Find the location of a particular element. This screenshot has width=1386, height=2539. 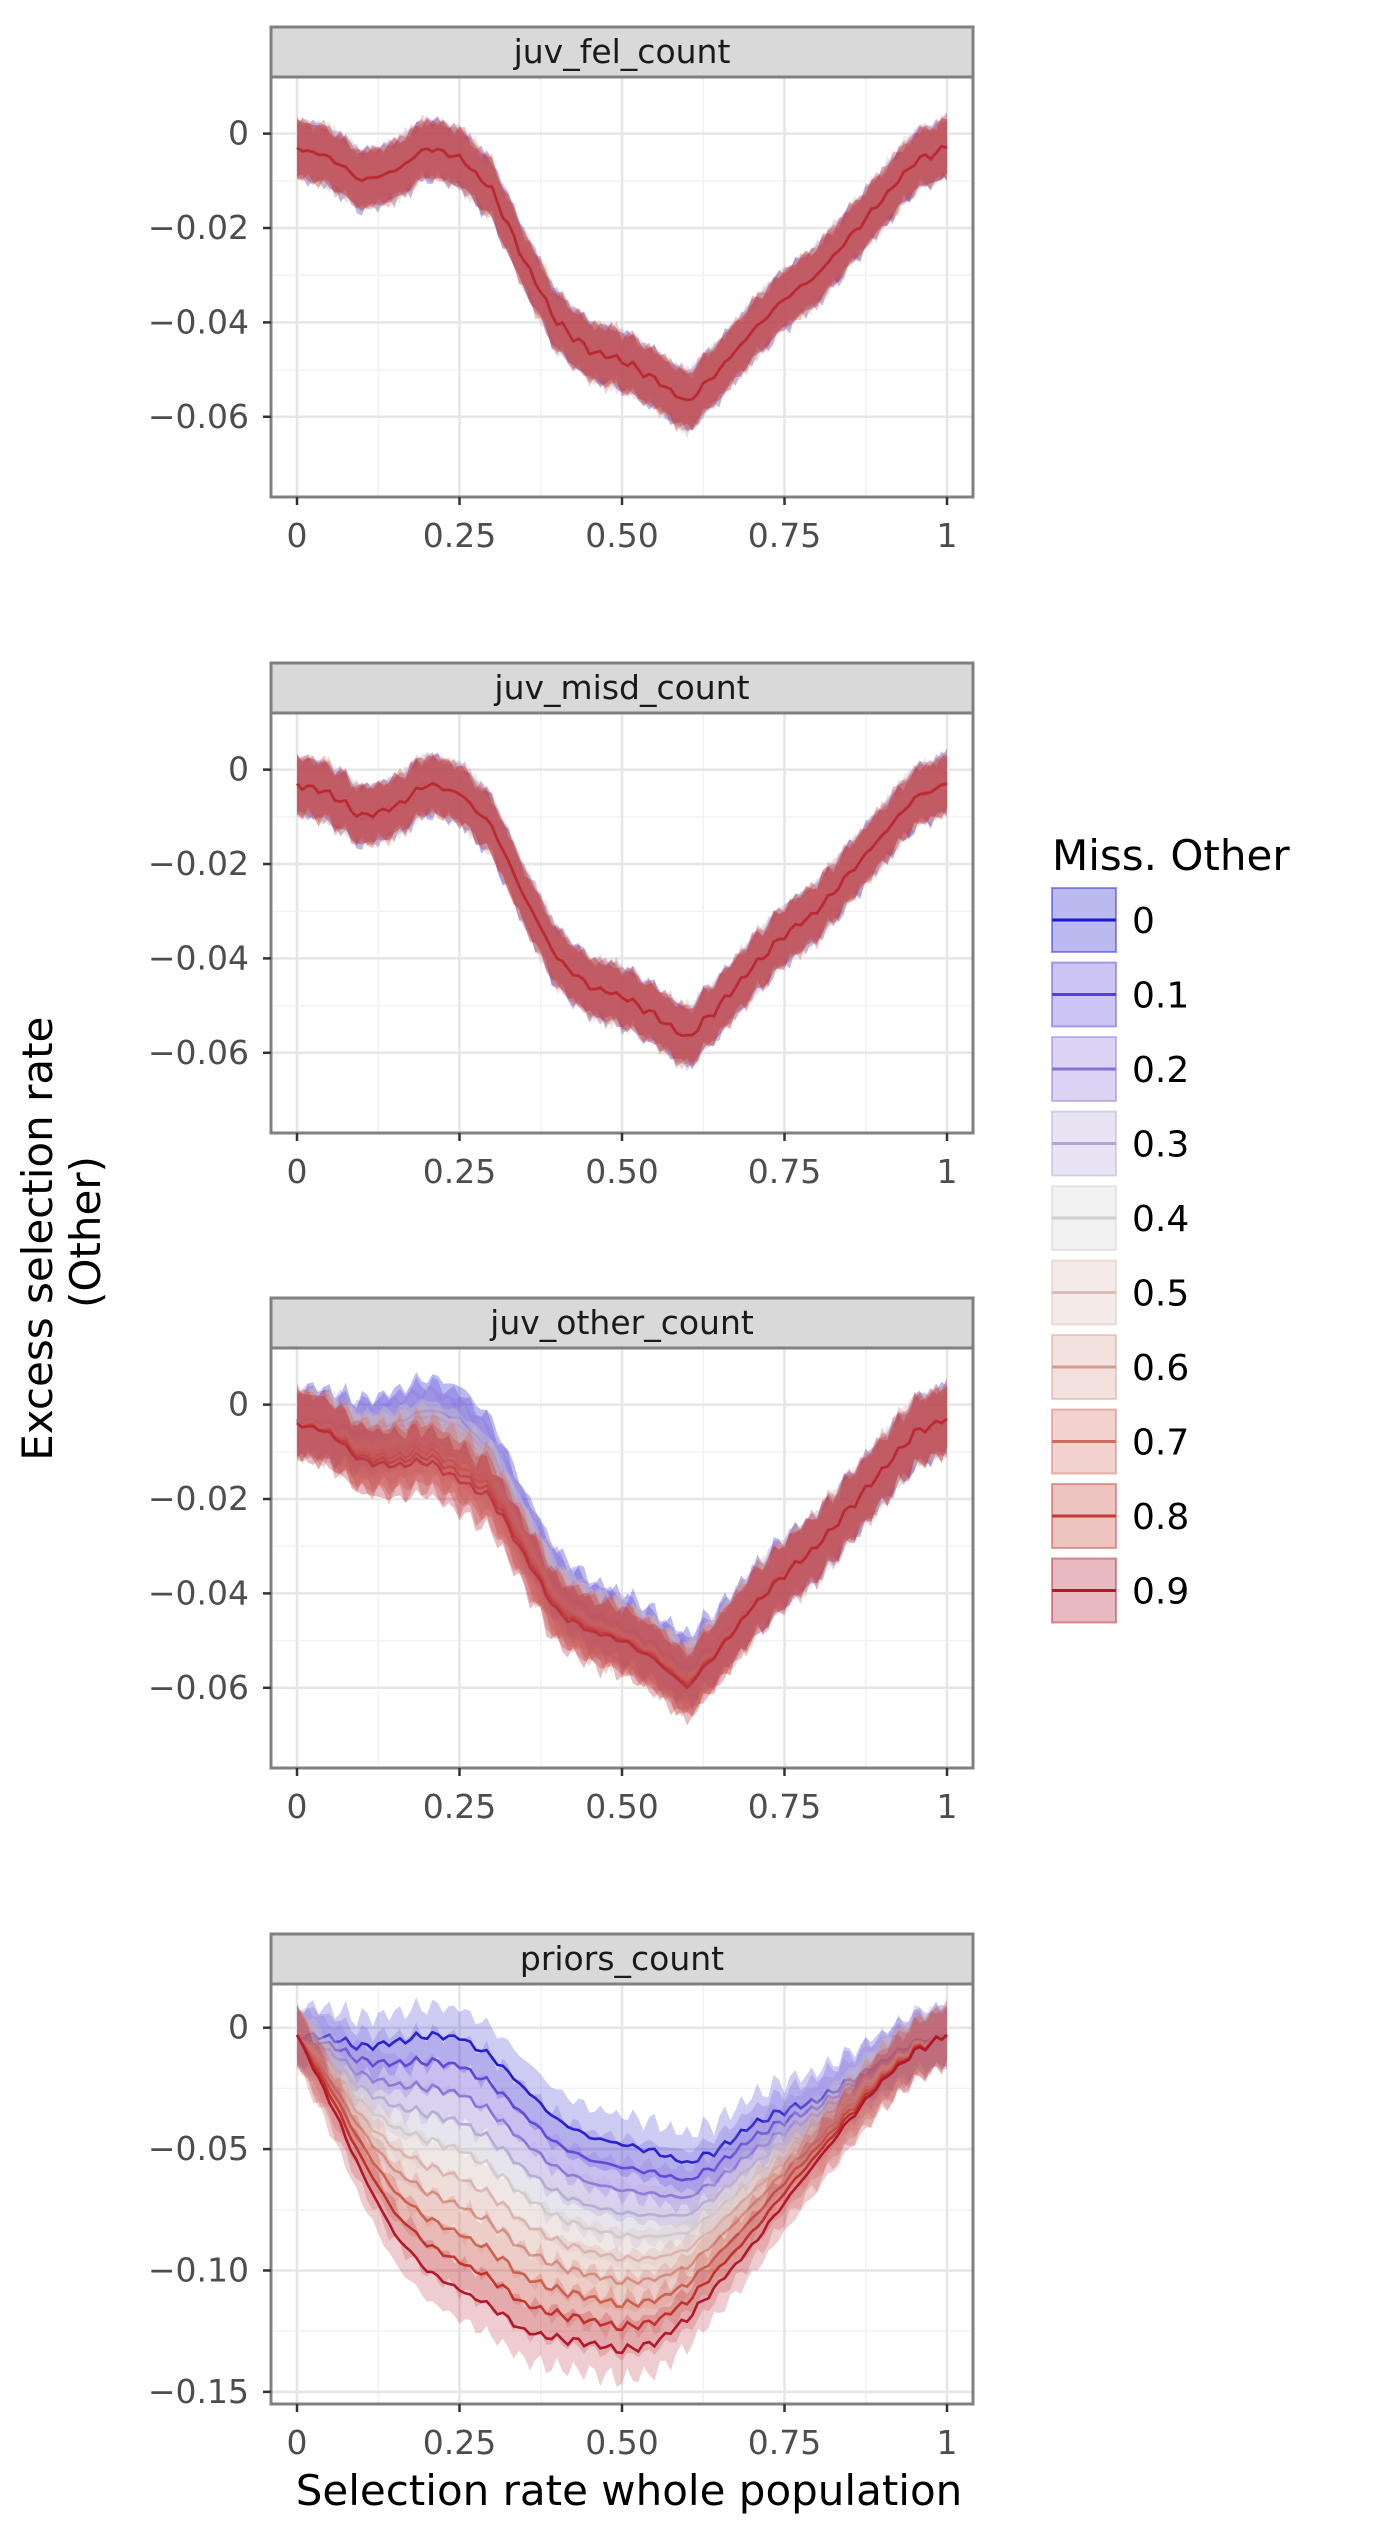

y-tick-label: −0.15 is located at coordinates (198, 2391).